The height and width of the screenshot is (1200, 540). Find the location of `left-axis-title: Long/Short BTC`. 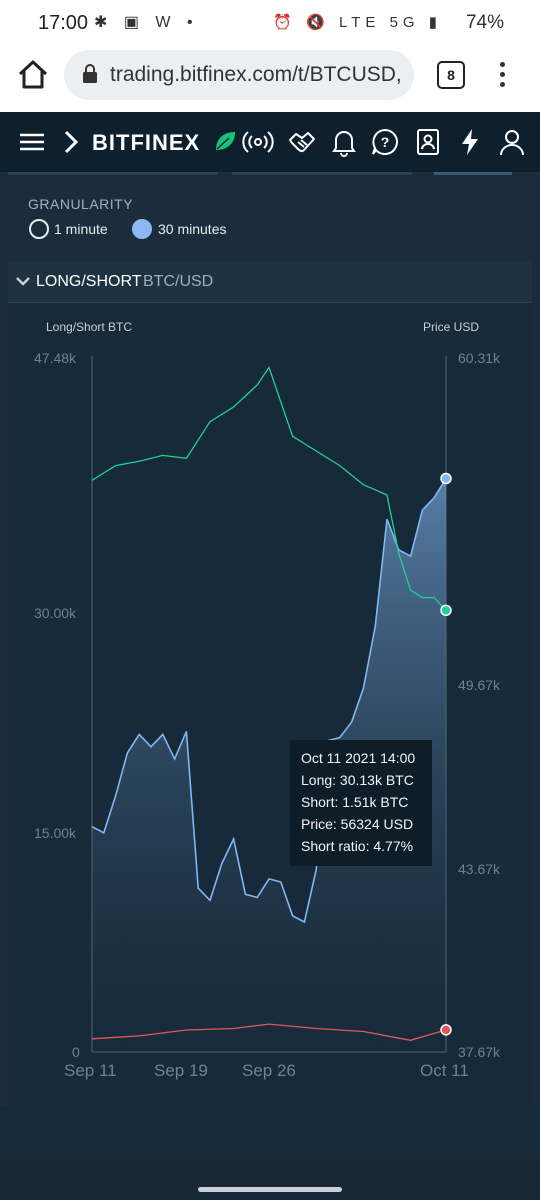

left-axis-title: Long/Short BTC is located at coordinates (89, 327).